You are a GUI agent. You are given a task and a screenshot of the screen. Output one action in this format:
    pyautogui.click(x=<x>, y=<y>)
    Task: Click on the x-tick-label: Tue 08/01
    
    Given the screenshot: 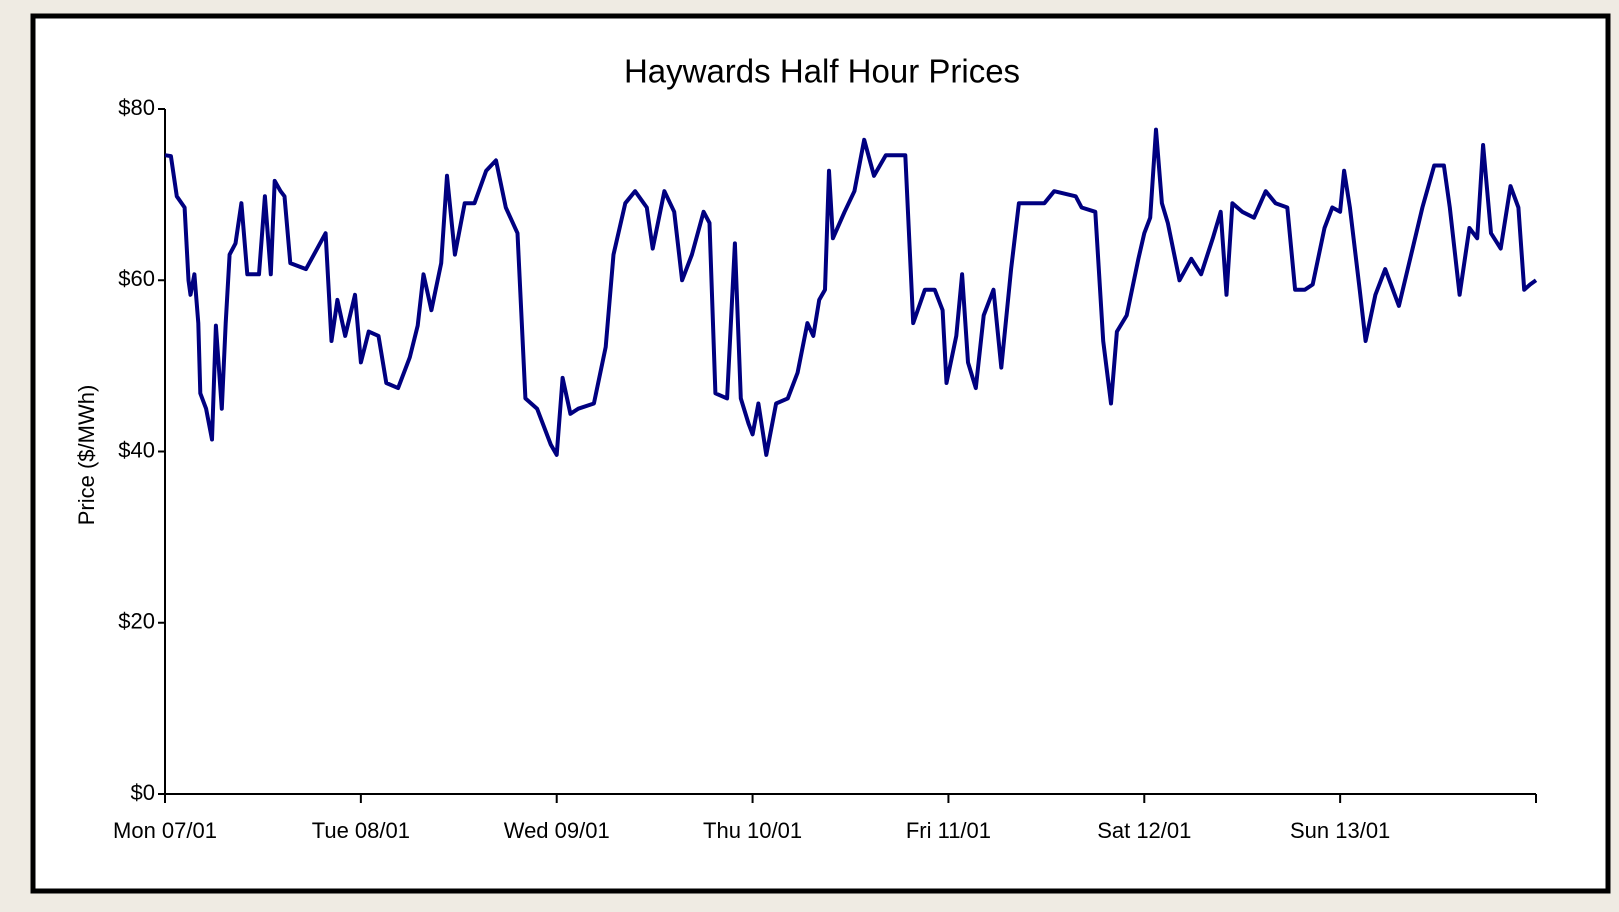 What is the action you would take?
    pyautogui.click(x=361, y=830)
    